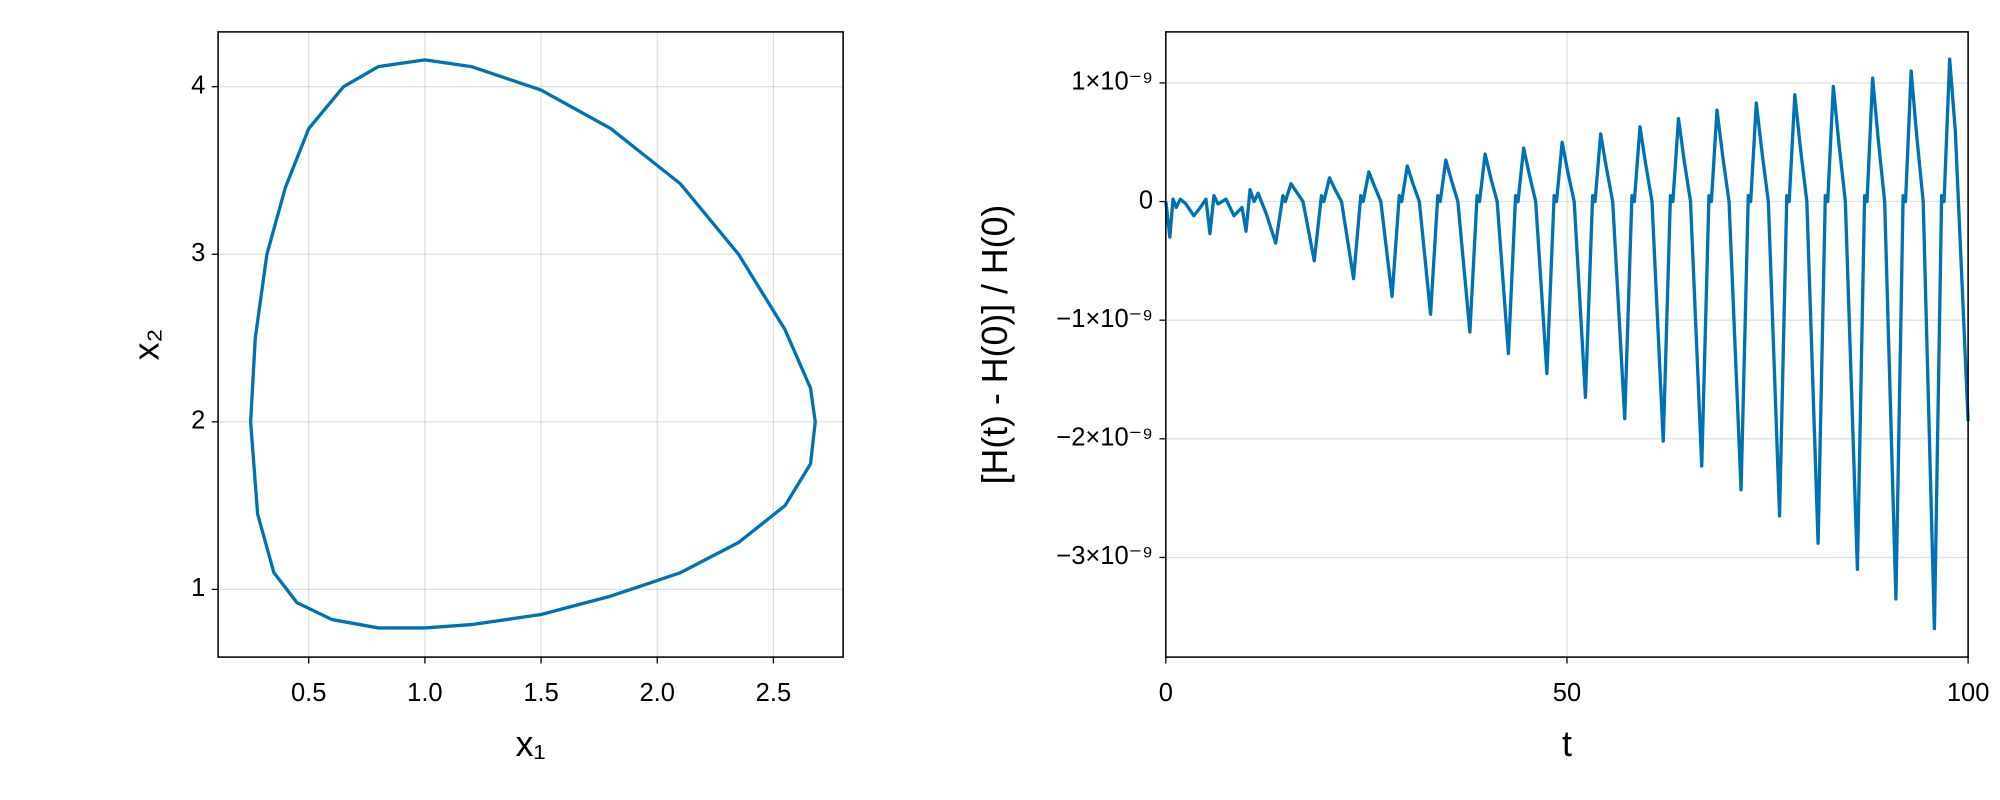 The image size is (2000, 800). Describe the element at coordinates (995, 345) in the screenshot. I see `y-axis-label: [H(t) - H(0)] / H(0)` at that location.